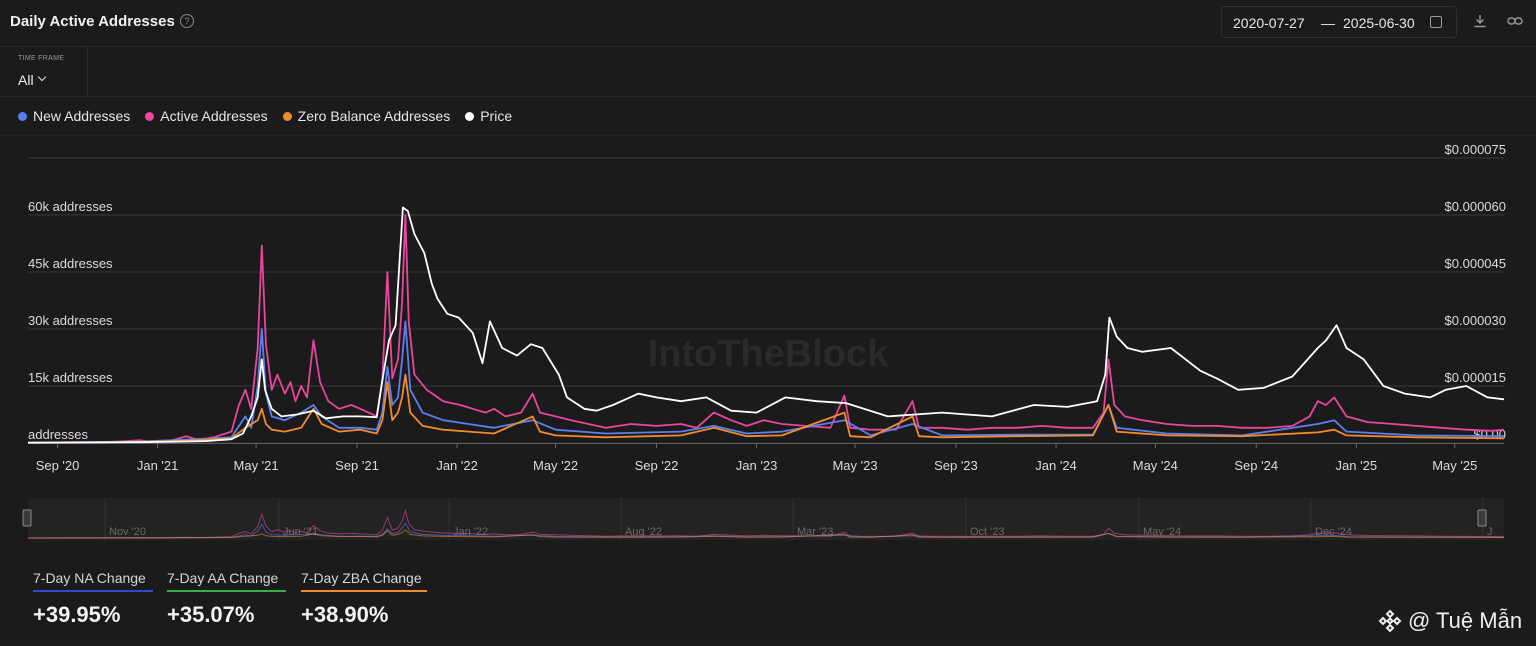  Describe the element at coordinates (956, 465) in the screenshot. I see `x-tick-label: Sep '23` at that location.